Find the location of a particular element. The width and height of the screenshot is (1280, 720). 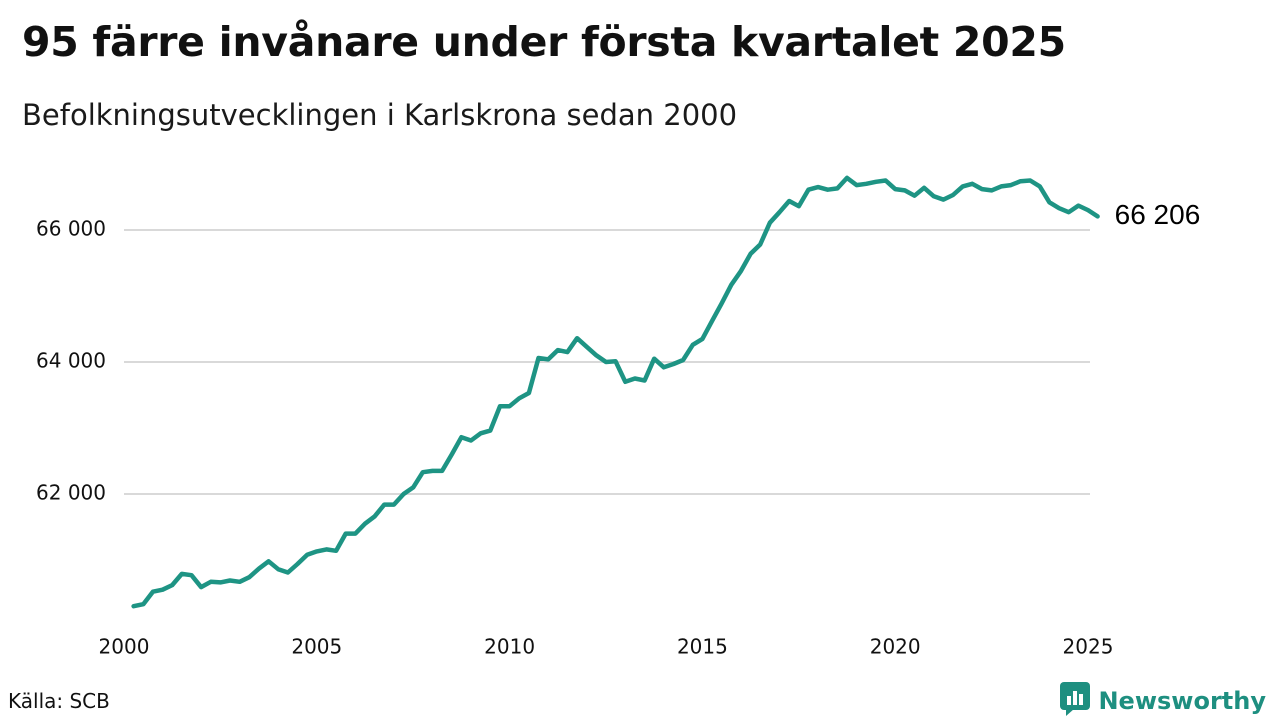

y-tick-label: 64 000 is located at coordinates (71, 361).